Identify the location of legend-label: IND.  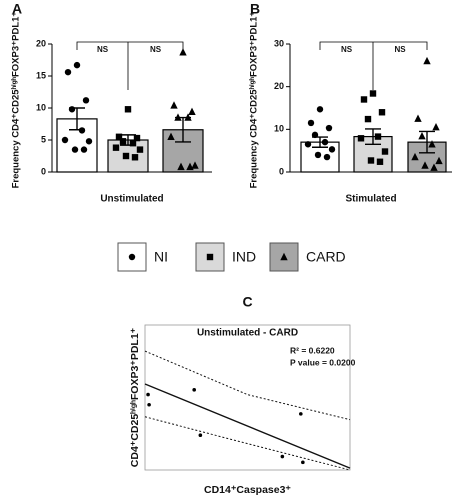
(244, 257).